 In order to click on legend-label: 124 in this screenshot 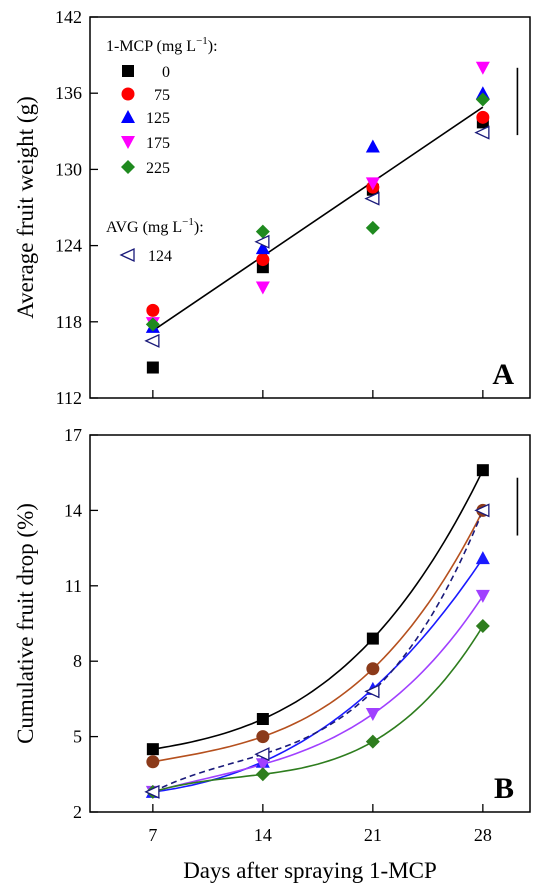, I will do `click(160, 256)`.